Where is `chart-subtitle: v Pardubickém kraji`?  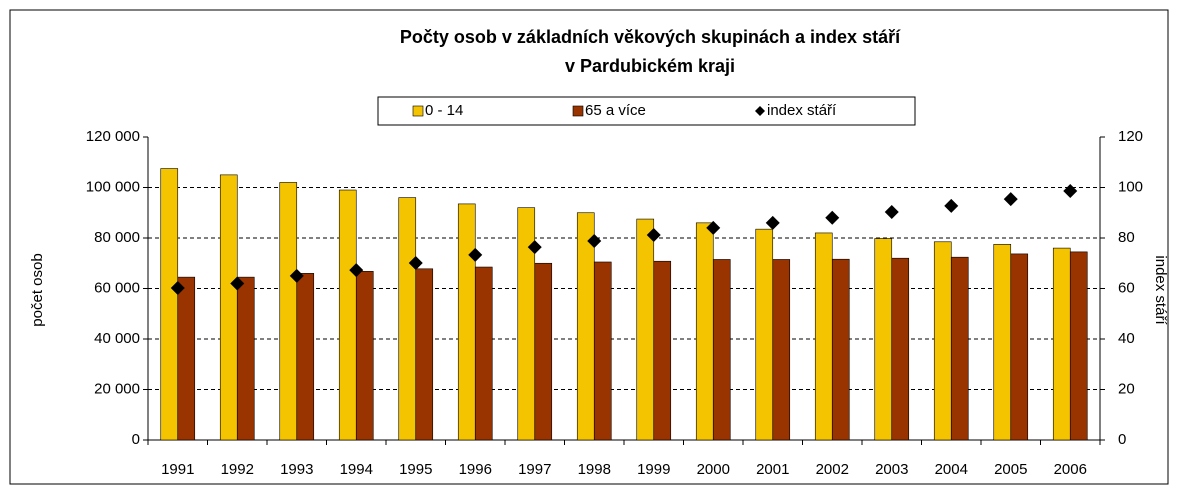
chart-subtitle: v Pardubickém kraji is located at coordinates (650, 66).